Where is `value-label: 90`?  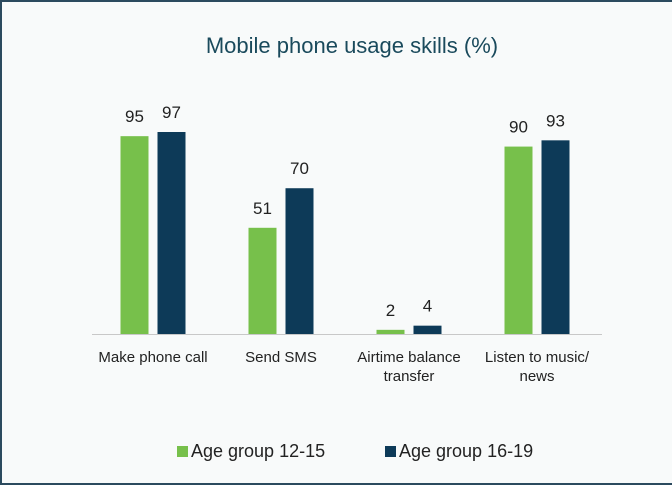
value-label: 90 is located at coordinates (518, 127).